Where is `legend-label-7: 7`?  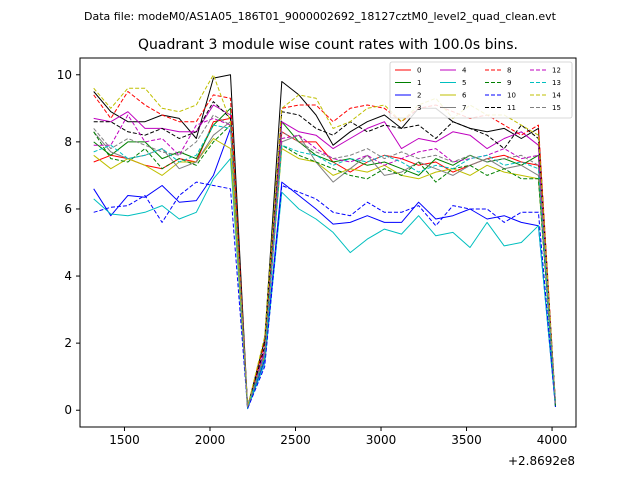
legend-label-7: 7 is located at coordinates (464, 108).